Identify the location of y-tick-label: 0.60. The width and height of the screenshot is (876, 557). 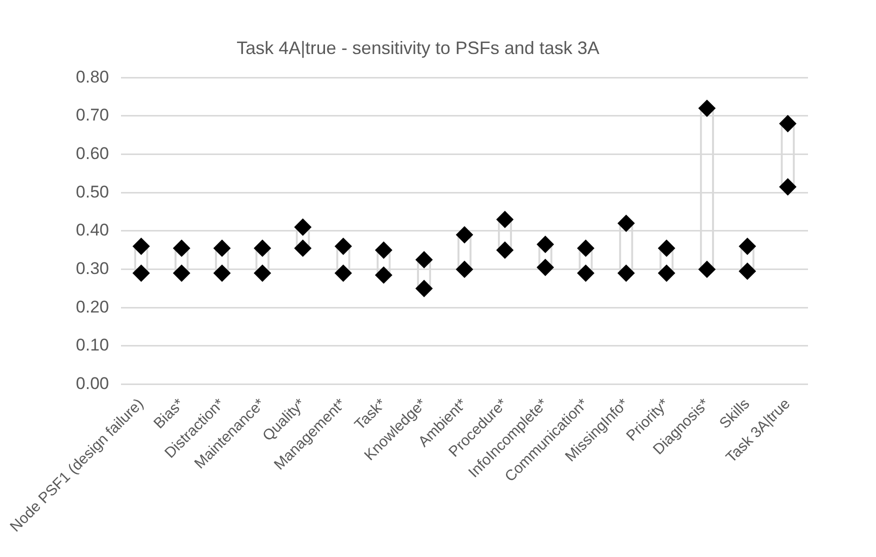
(92, 153).